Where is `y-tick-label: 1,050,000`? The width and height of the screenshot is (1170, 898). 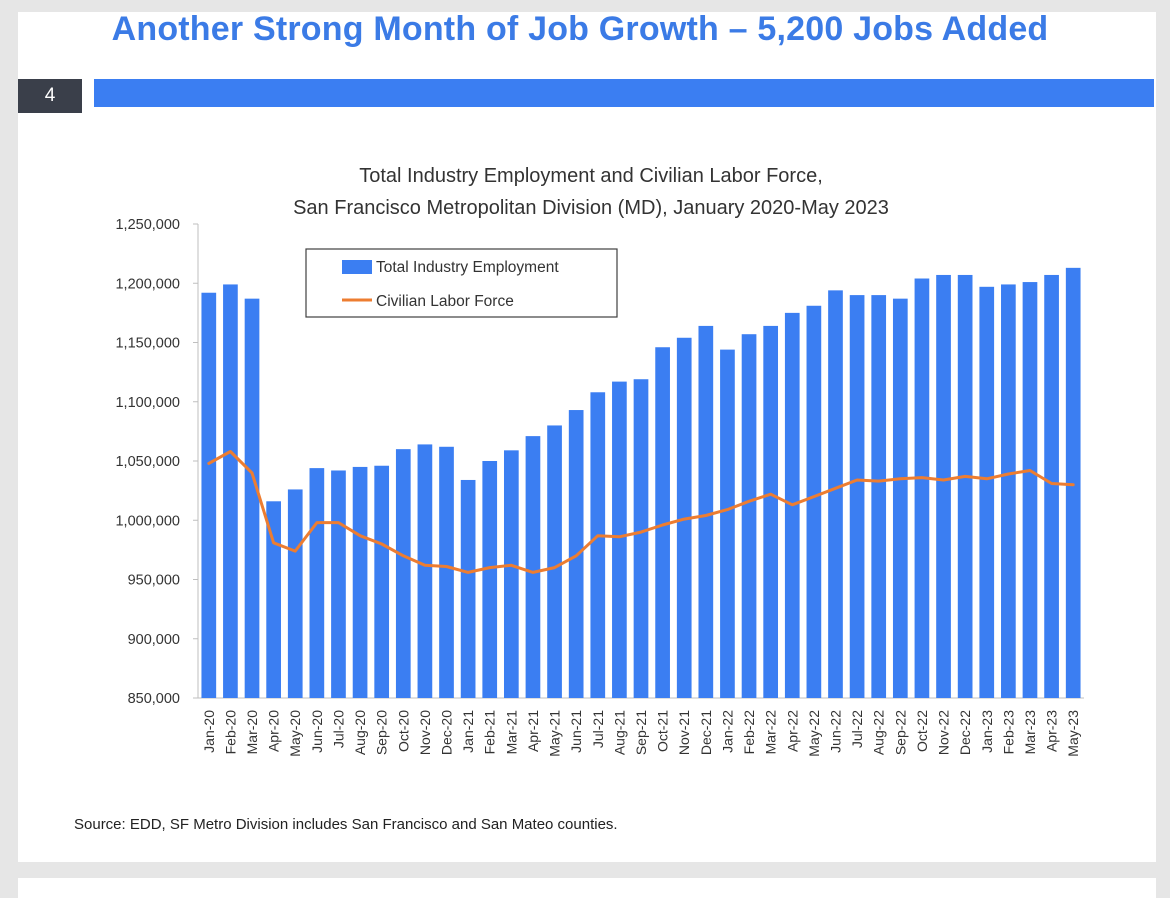
y-tick-label: 1,050,000 is located at coordinates (147, 462).